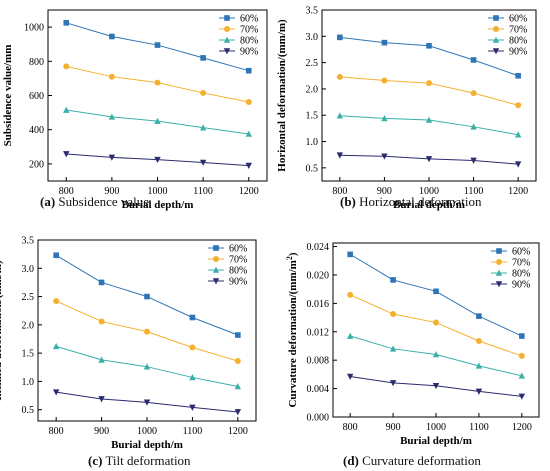 Image resolution: width=550 pixels, height=471 pixels. I want to click on y-tick-label: 0.016, so click(318, 304).